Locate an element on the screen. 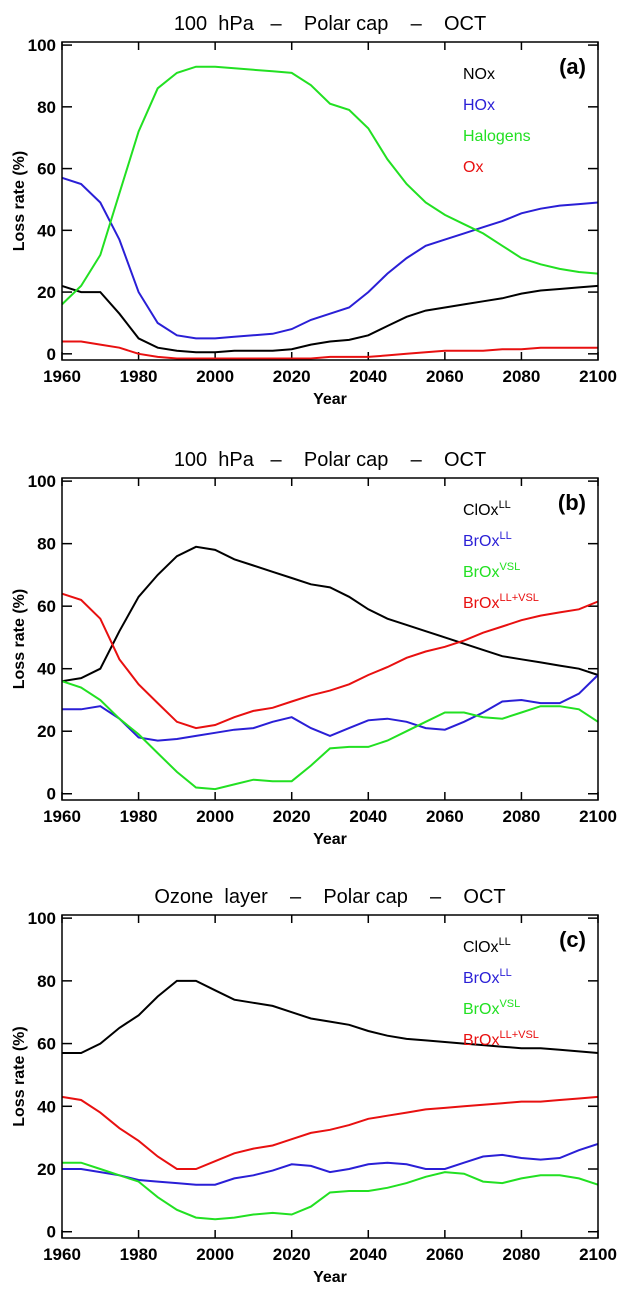 The height and width of the screenshot is (1290, 627). legend-name: NOx is located at coordinates (479, 74).